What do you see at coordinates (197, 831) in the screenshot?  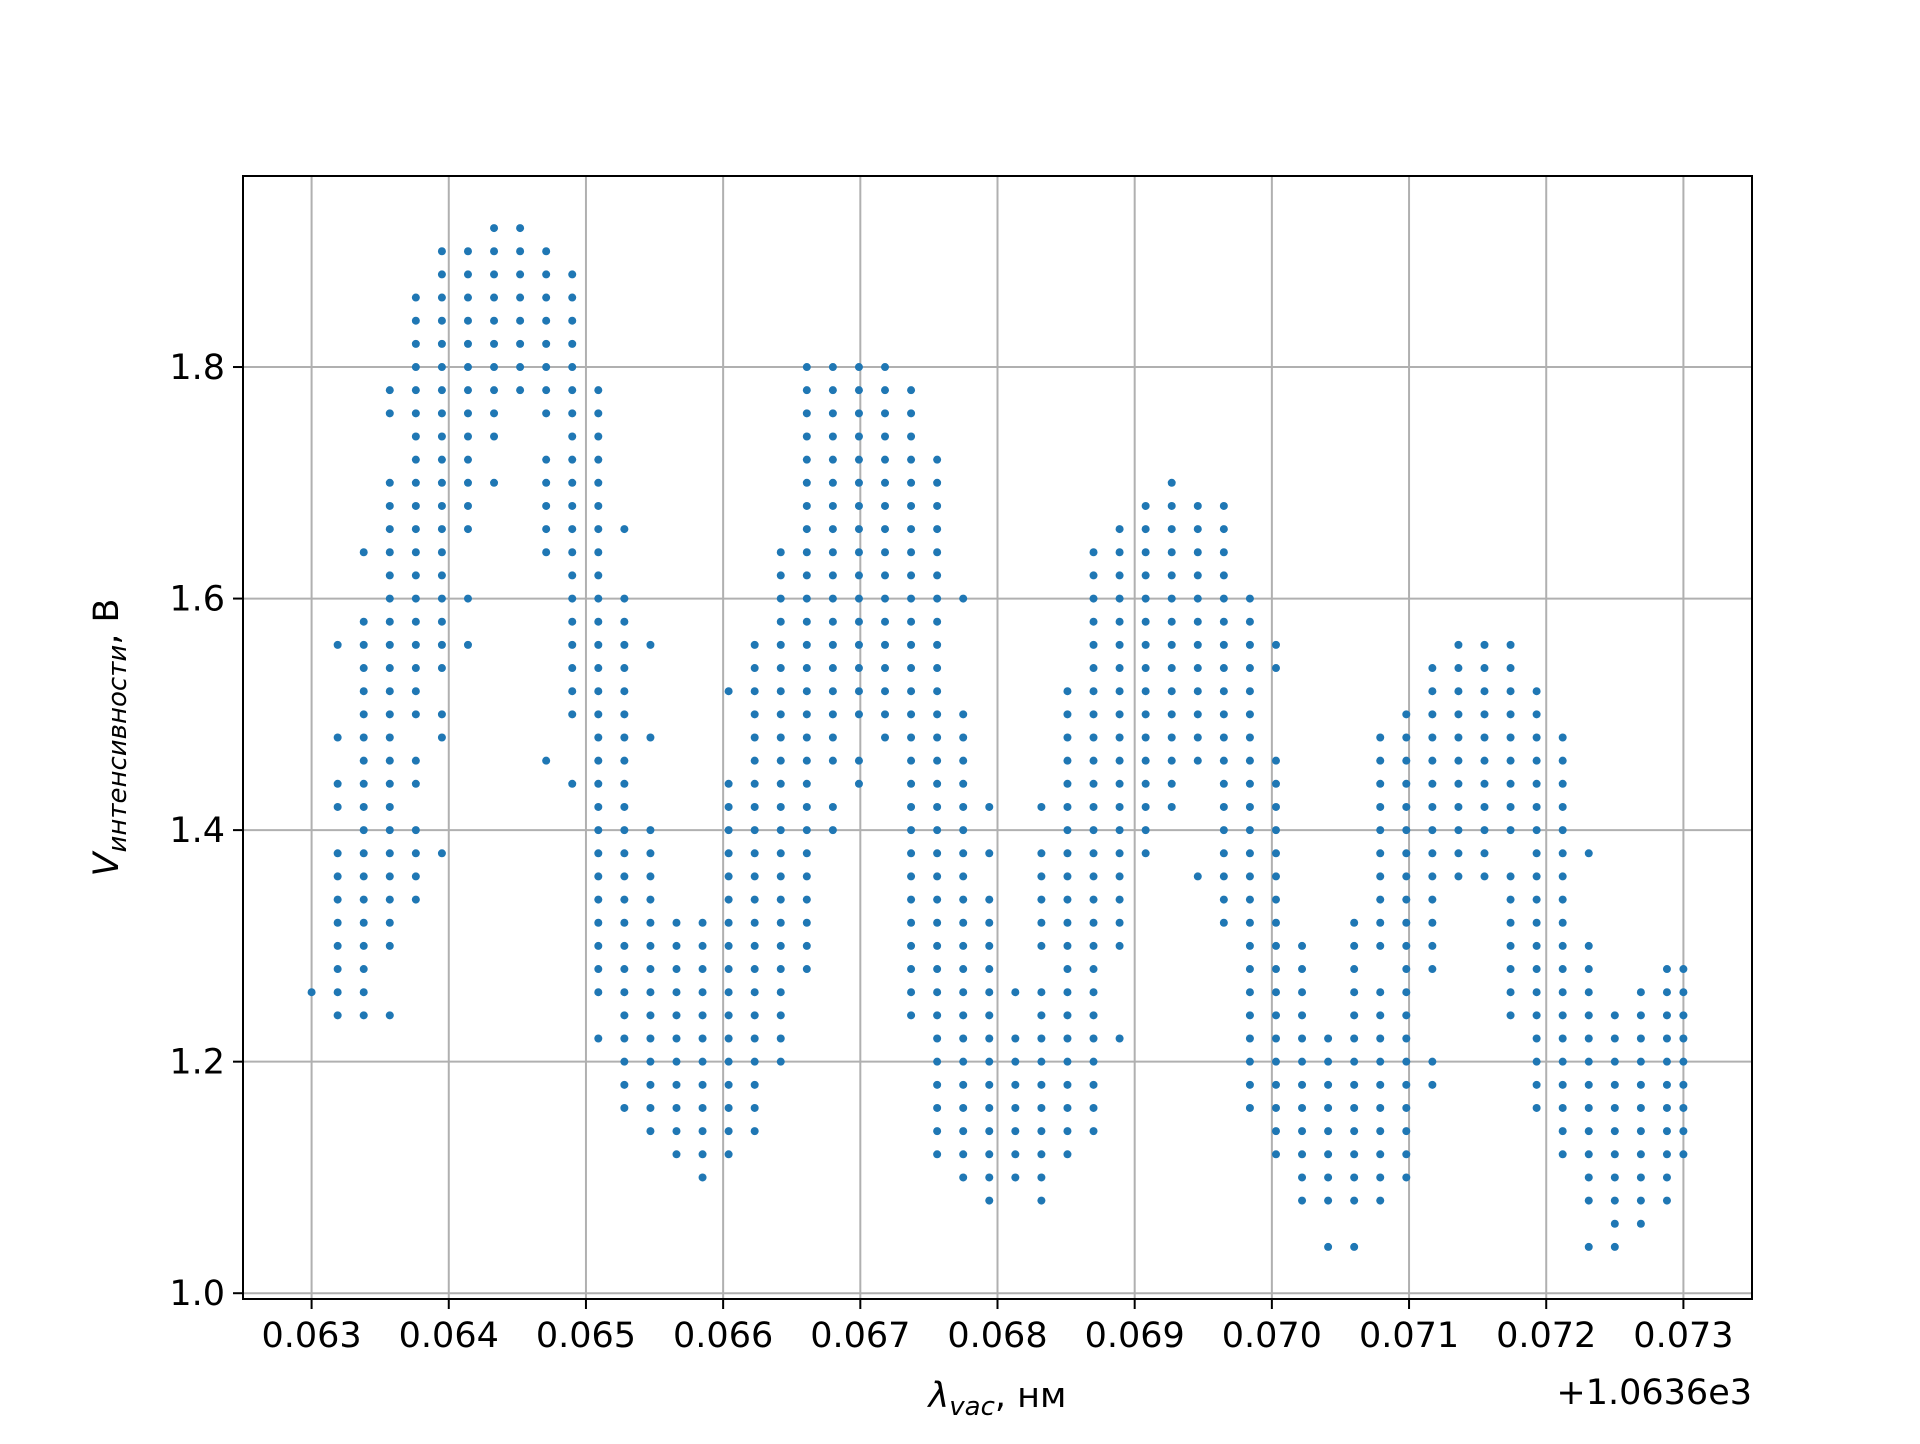 I see `y-tick-label: 1.4` at bounding box center [197, 831].